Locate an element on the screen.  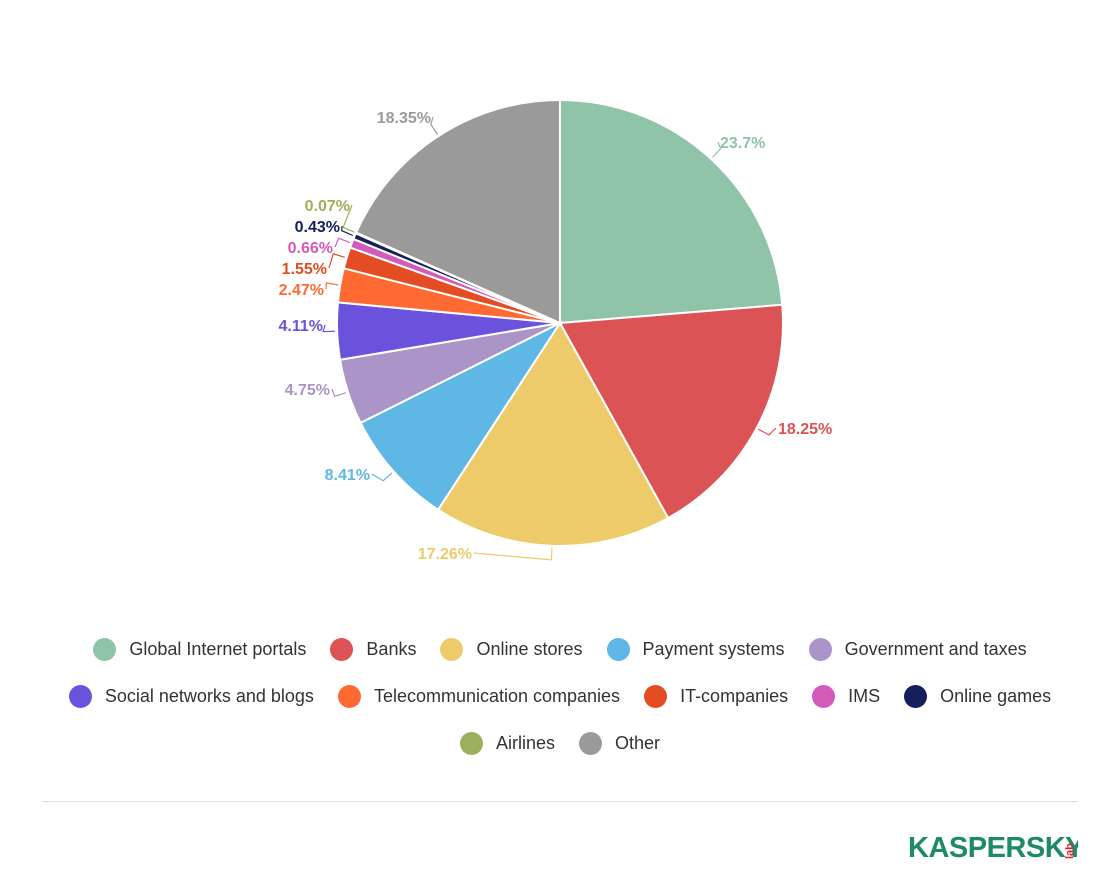
legend-item-global-internet-portals: Global Internet portals is located at coordinates (199, 649).